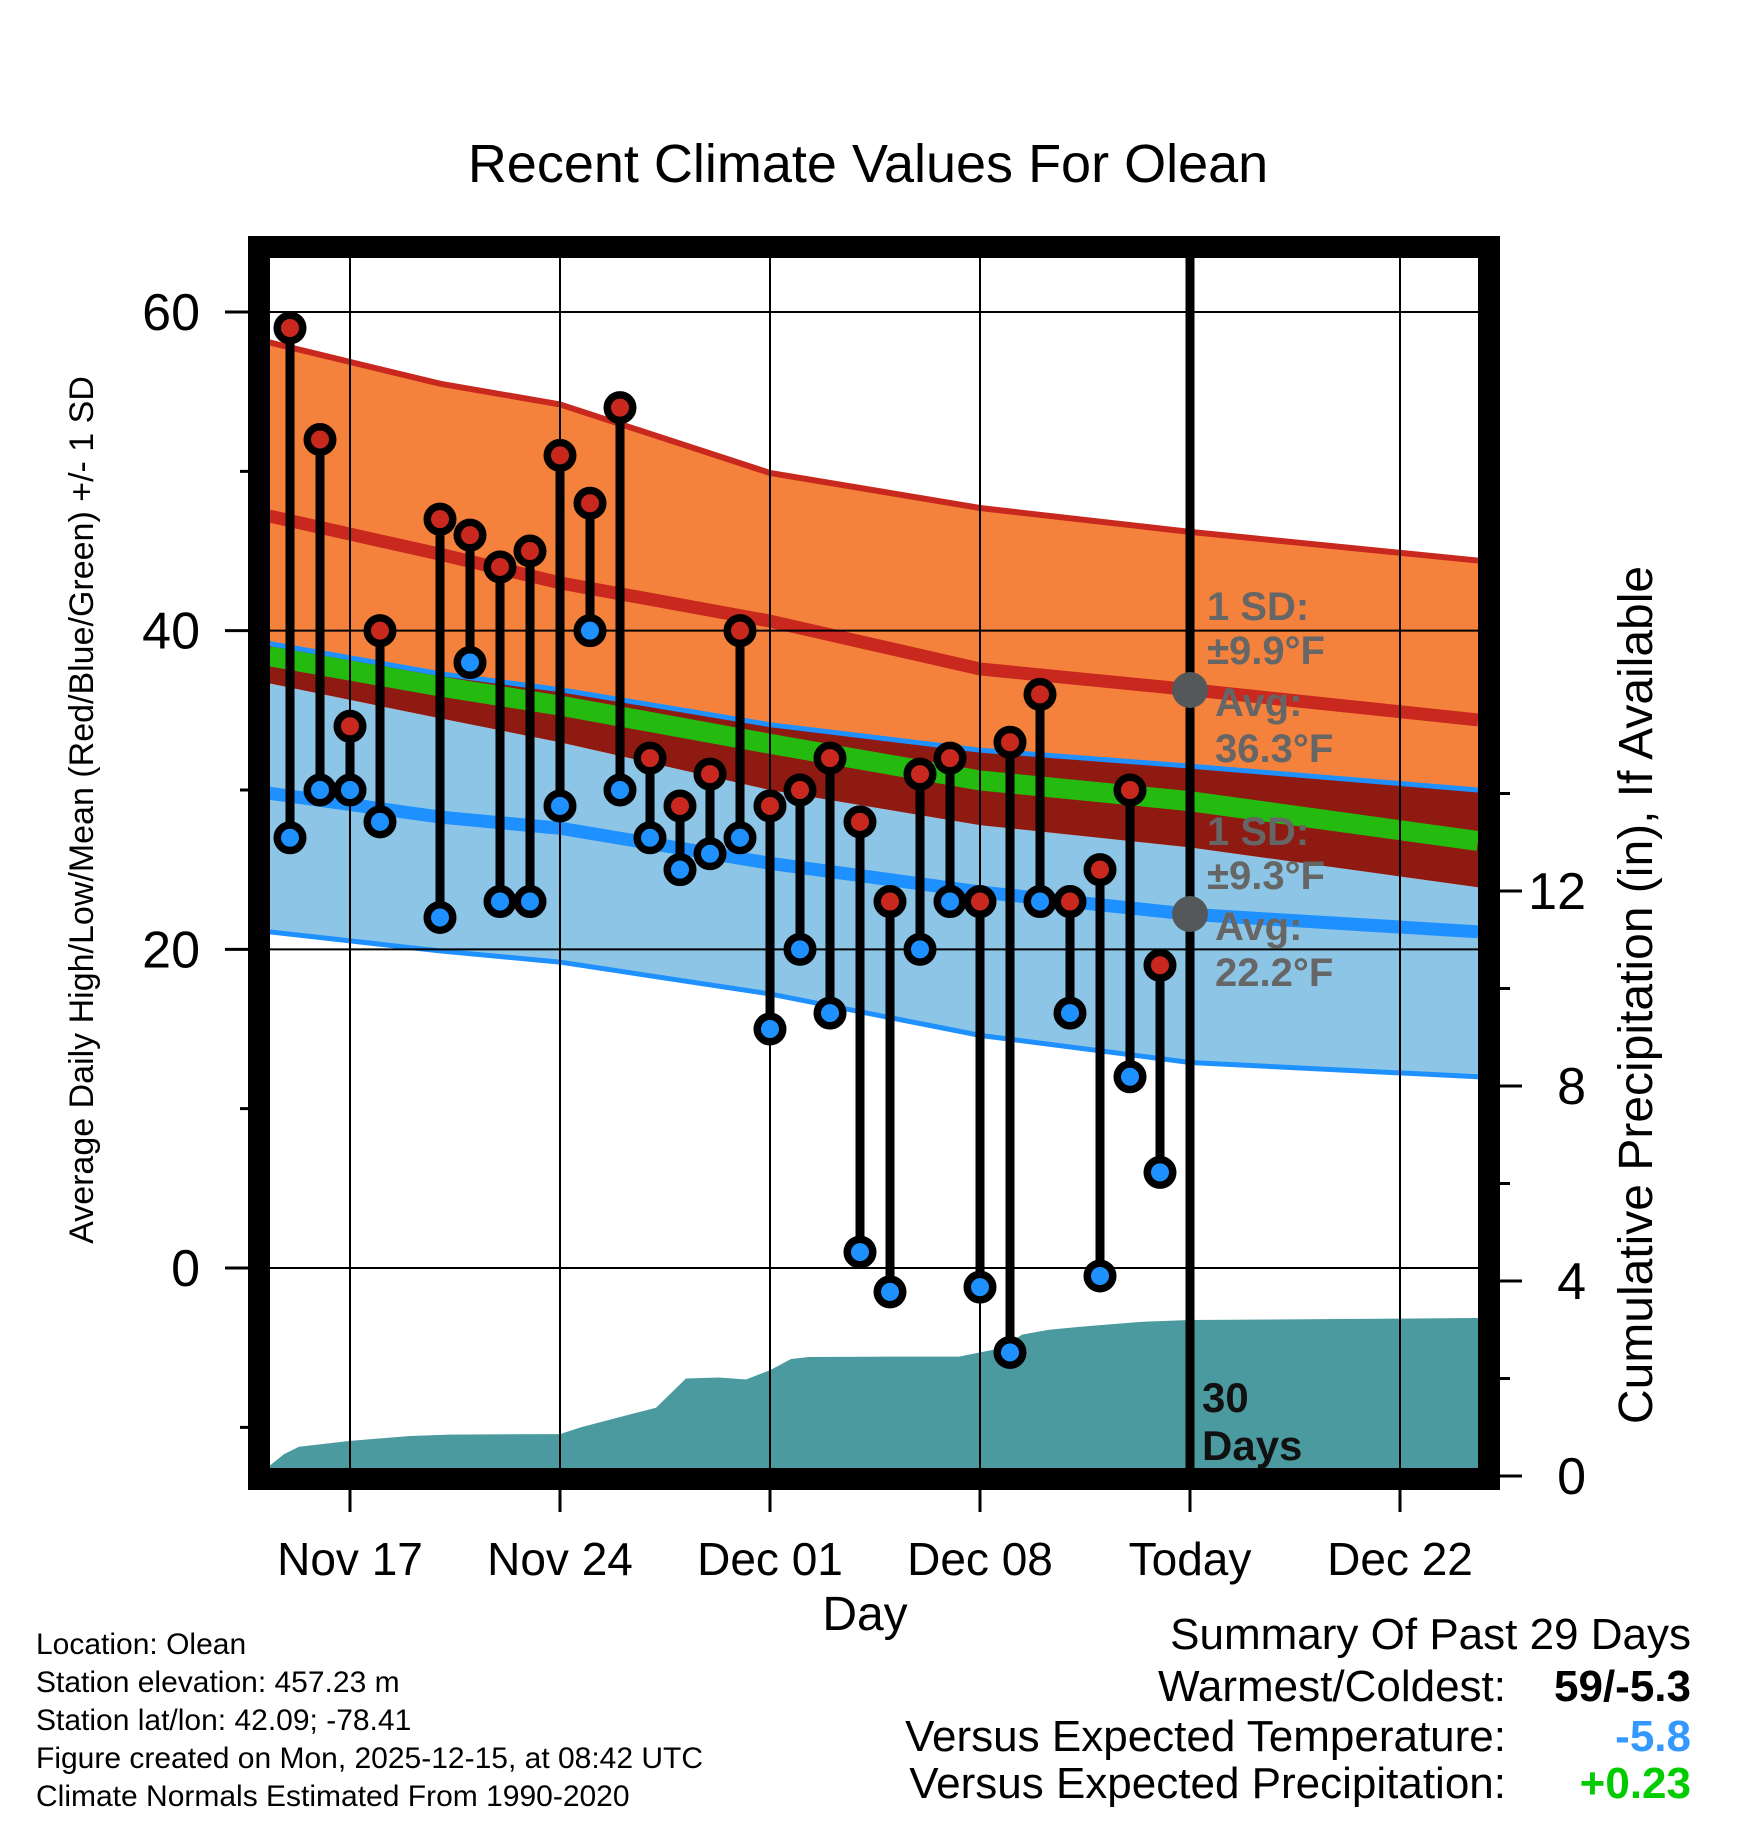 This screenshot has height=1828, width=1748. I want to click on high-avg-label: Avg:, so click(1258, 703).